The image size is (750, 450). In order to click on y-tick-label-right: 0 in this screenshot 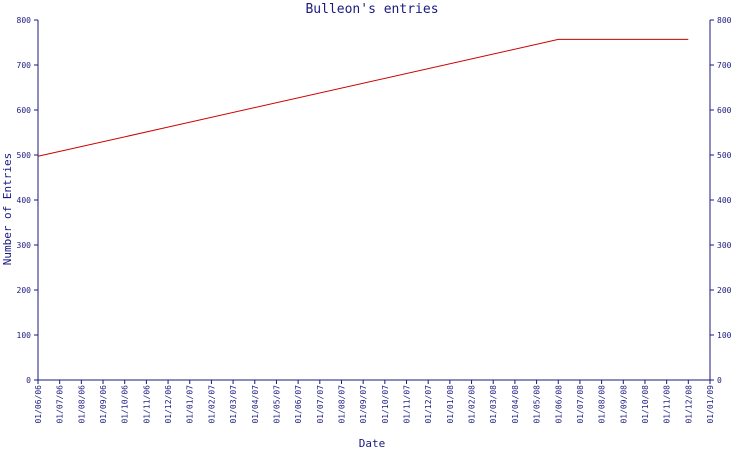, I will do `click(719, 380)`.